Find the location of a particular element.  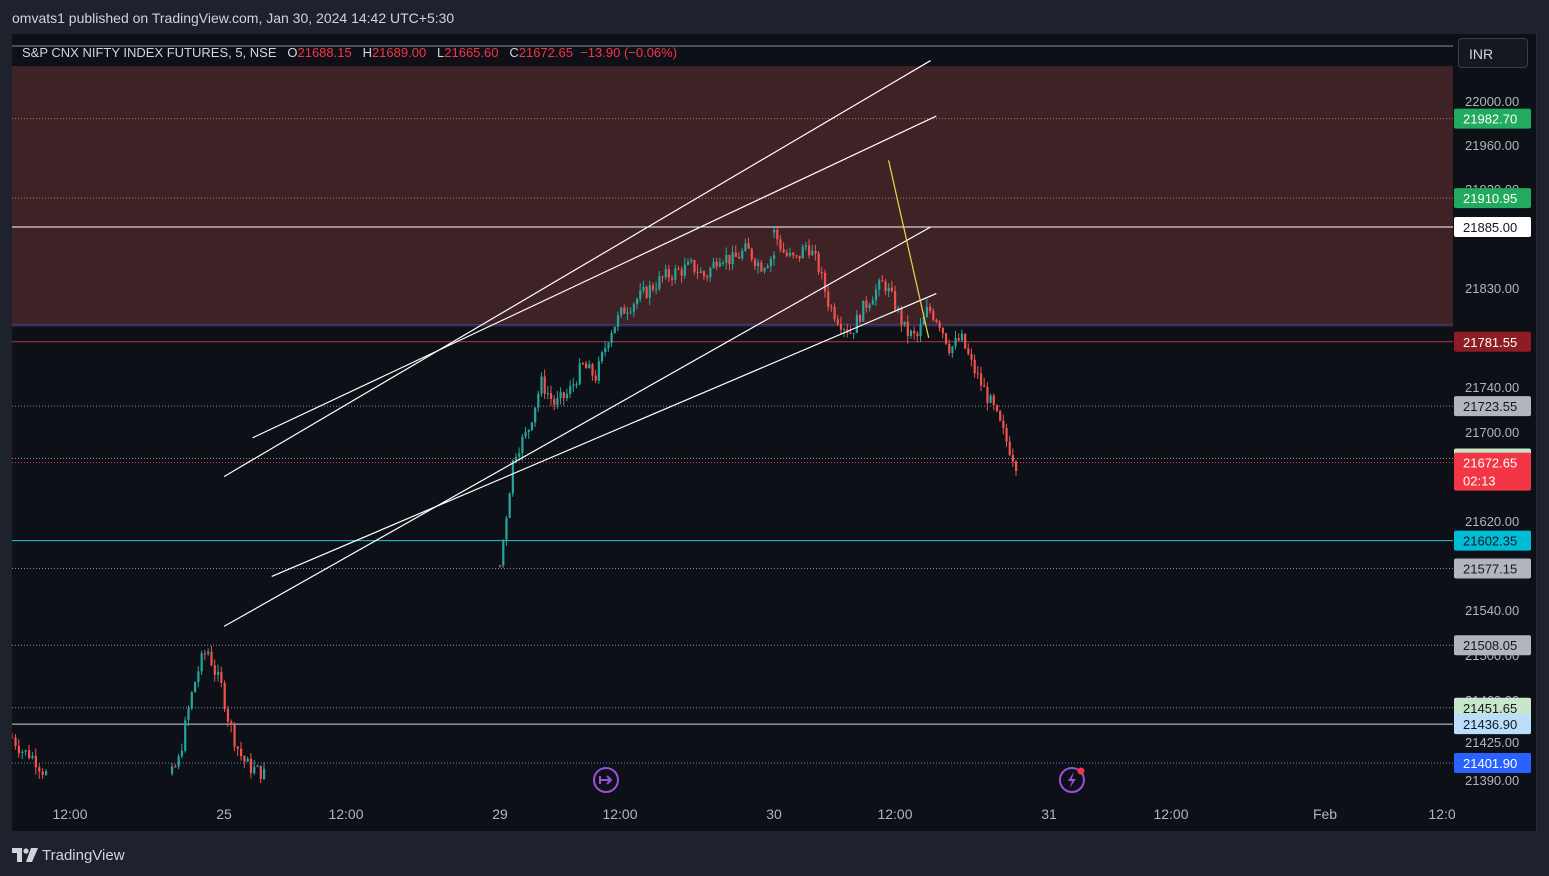

tradingview-brand: TradingView is located at coordinates (68, 855).